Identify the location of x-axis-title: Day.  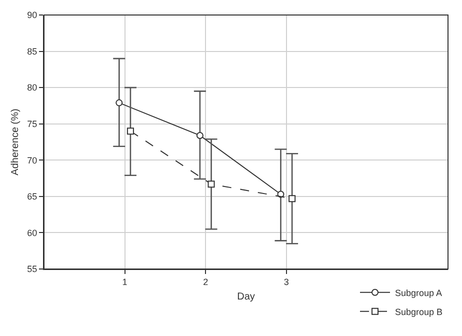
(246, 296).